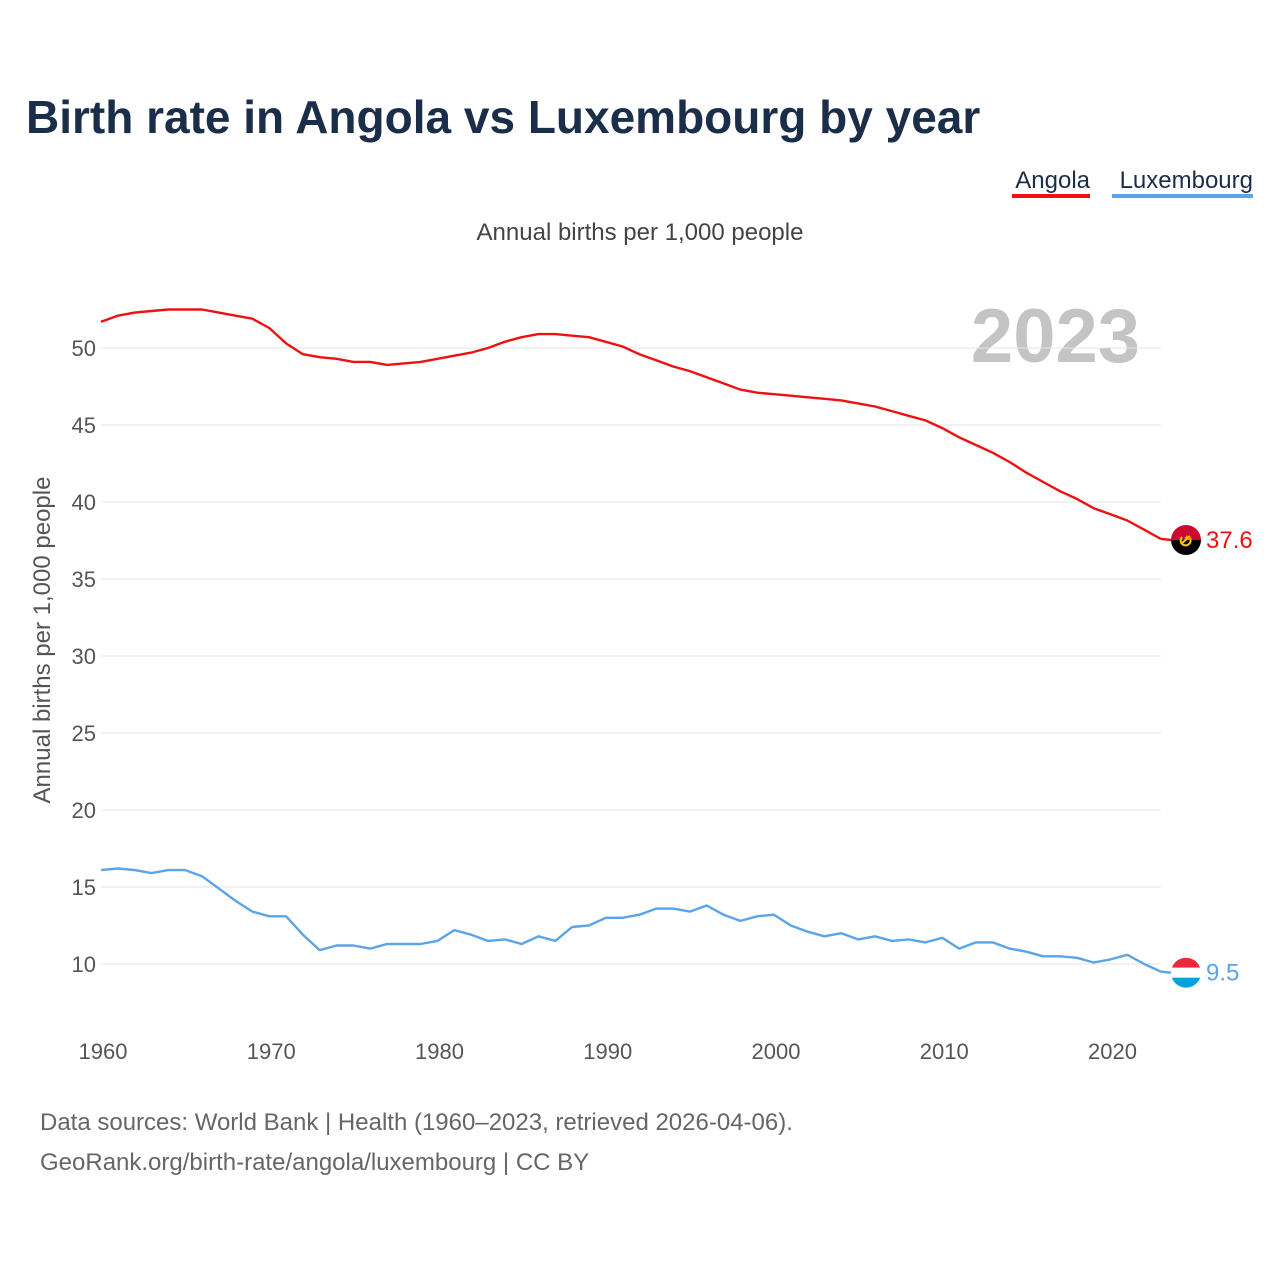 Image resolution: width=1280 pixels, height=1280 pixels. I want to click on y-axis-label: Annual births per 1,000 people, so click(42, 640).